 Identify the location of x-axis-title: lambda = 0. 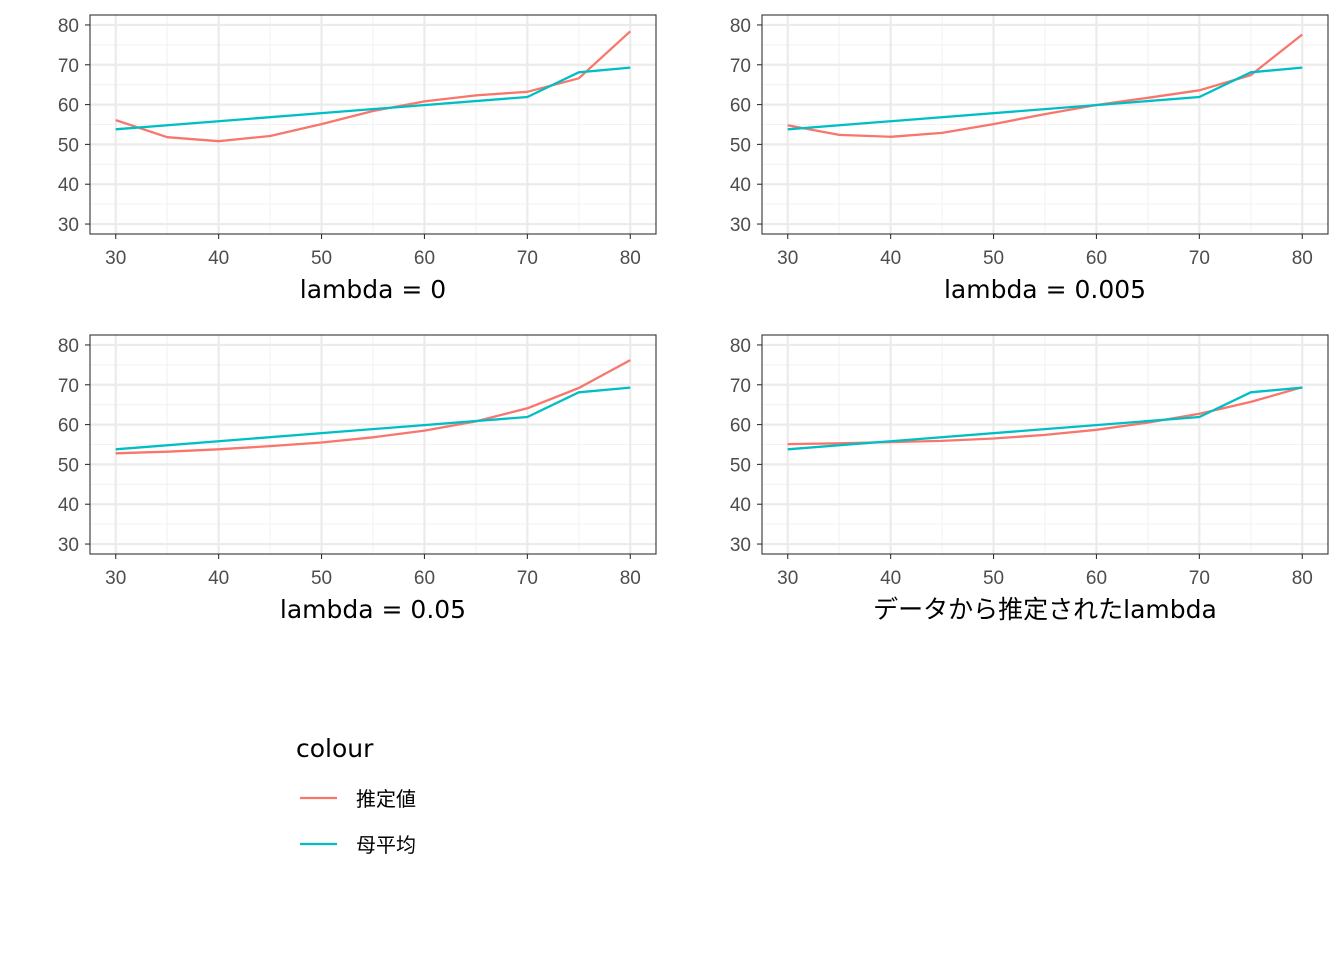
(373, 289).